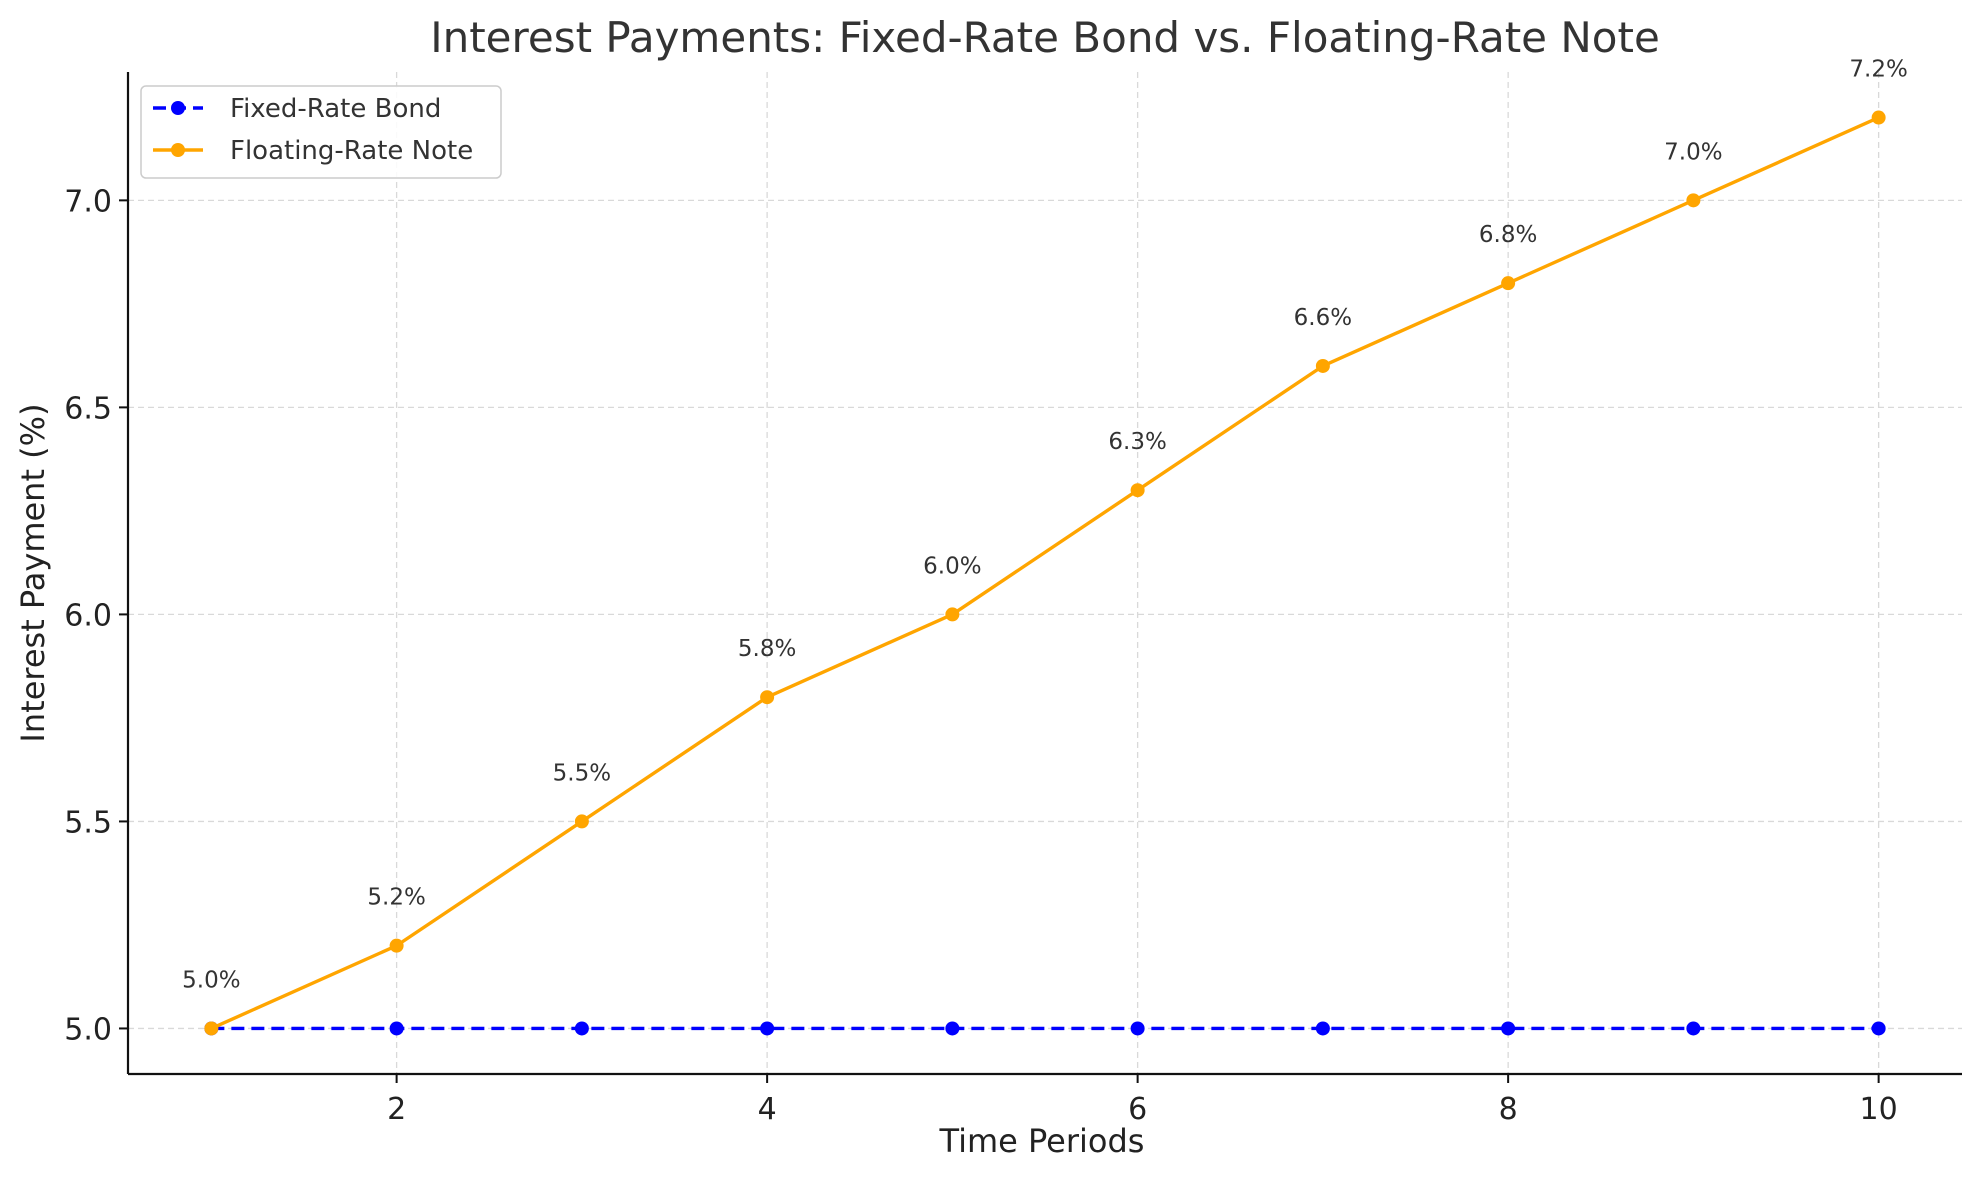 Image resolution: width=1979 pixels, height=1180 pixels. What do you see at coordinates (767, 1109) in the screenshot?
I see `x-tick-label: 4` at bounding box center [767, 1109].